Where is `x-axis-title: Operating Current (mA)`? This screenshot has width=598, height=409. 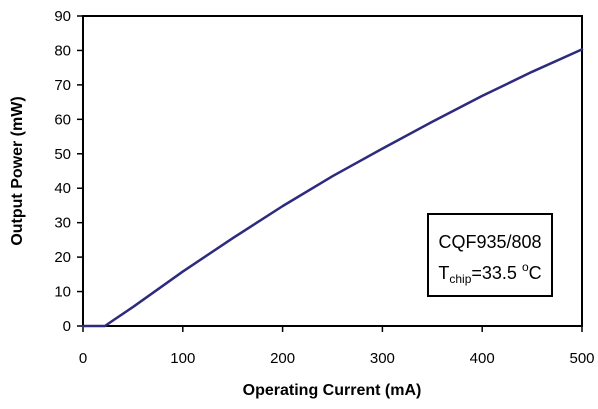 x-axis-title: Operating Current (mA) is located at coordinates (332, 390).